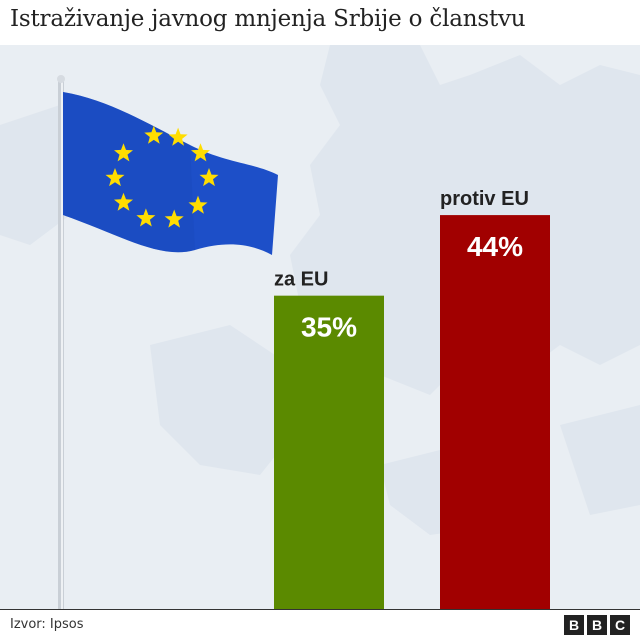  What do you see at coordinates (61, 79) in the screenshot?
I see `flagpole-top` at bounding box center [61, 79].